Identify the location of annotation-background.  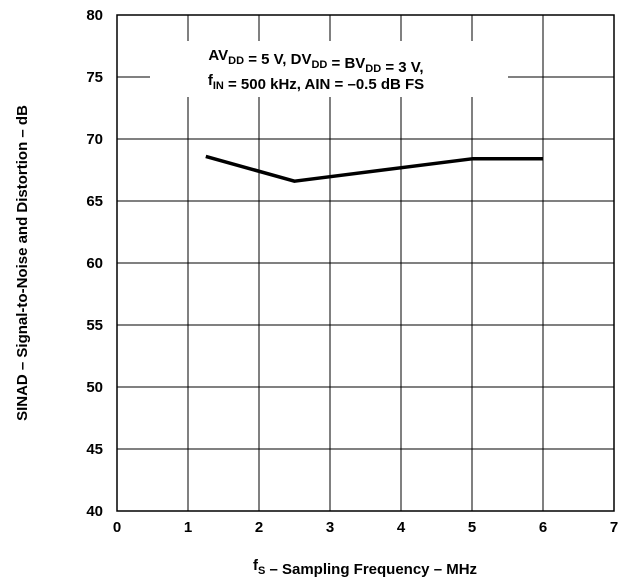
(329, 69).